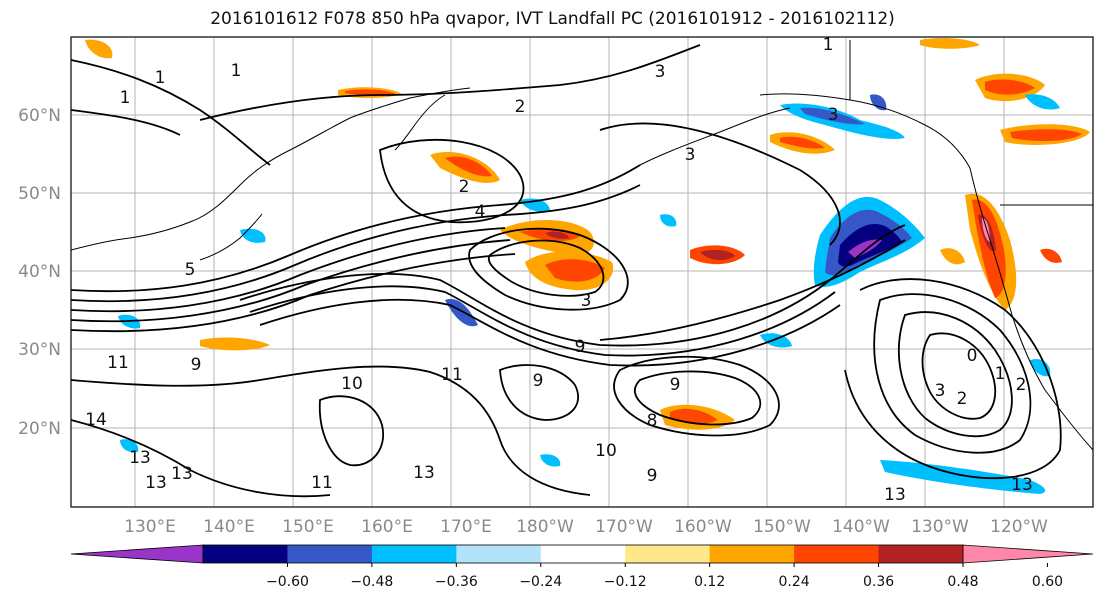 This screenshot has width=1105, height=601. I want to click on colorbar-extend-max, so click(1028, 554).